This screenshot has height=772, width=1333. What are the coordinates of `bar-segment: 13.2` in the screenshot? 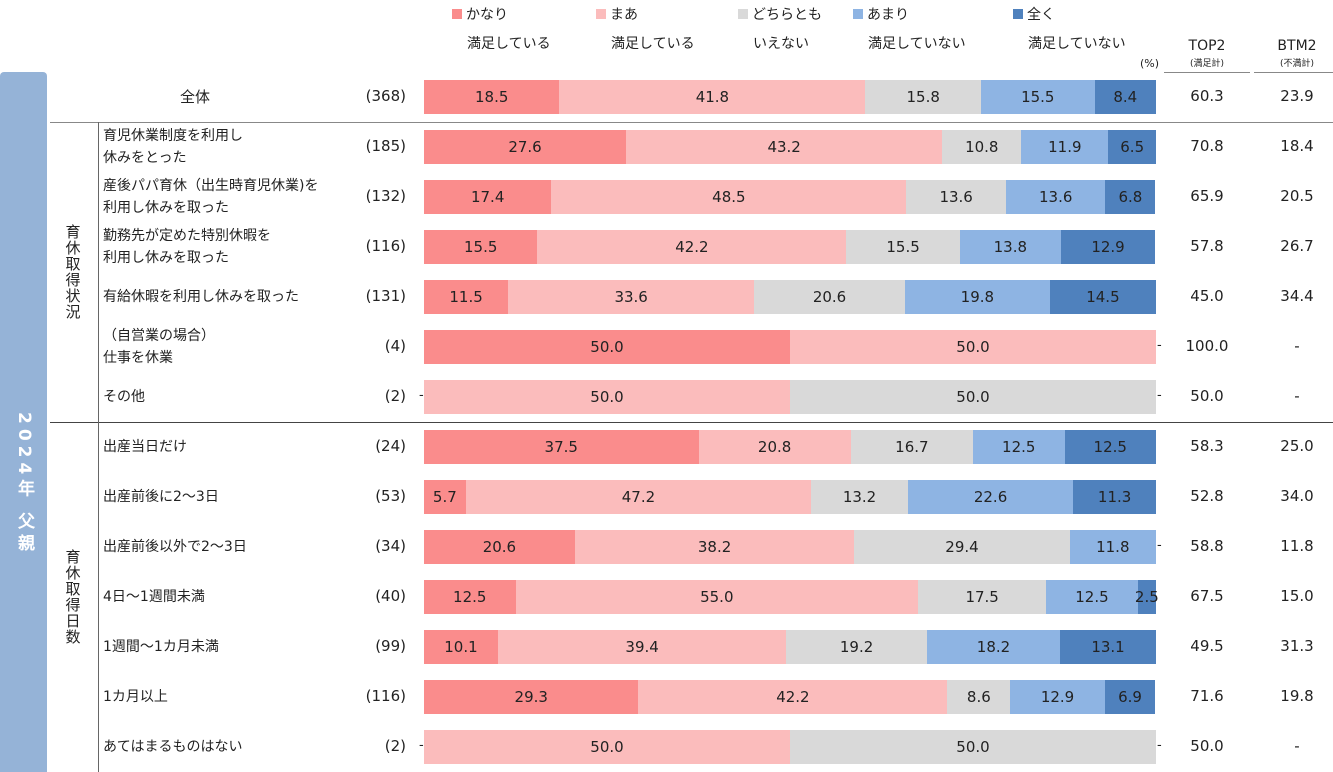 It's located at (859, 497).